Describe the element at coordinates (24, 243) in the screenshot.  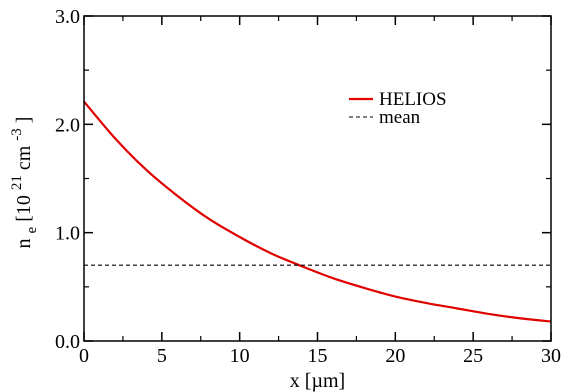
I see `y-label-base: n` at that location.